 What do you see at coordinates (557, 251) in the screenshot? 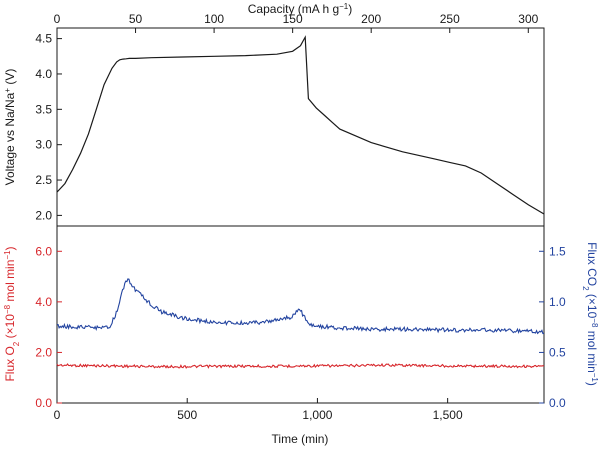
I see `co2-flux-tick-label: 1.5` at bounding box center [557, 251].